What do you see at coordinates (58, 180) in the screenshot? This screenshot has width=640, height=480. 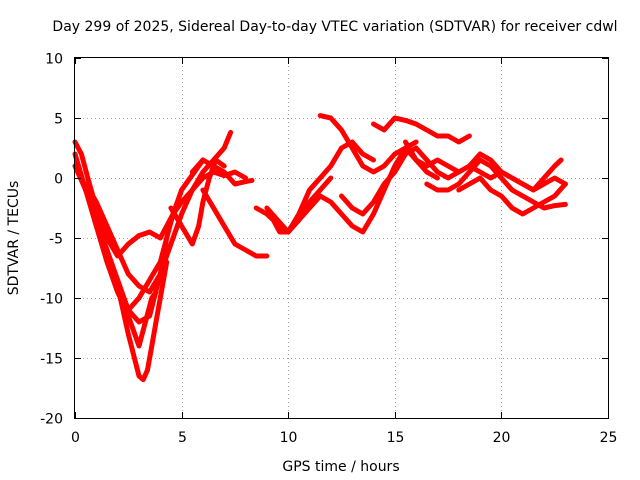 I see `y-tick-label: 0` at bounding box center [58, 180].